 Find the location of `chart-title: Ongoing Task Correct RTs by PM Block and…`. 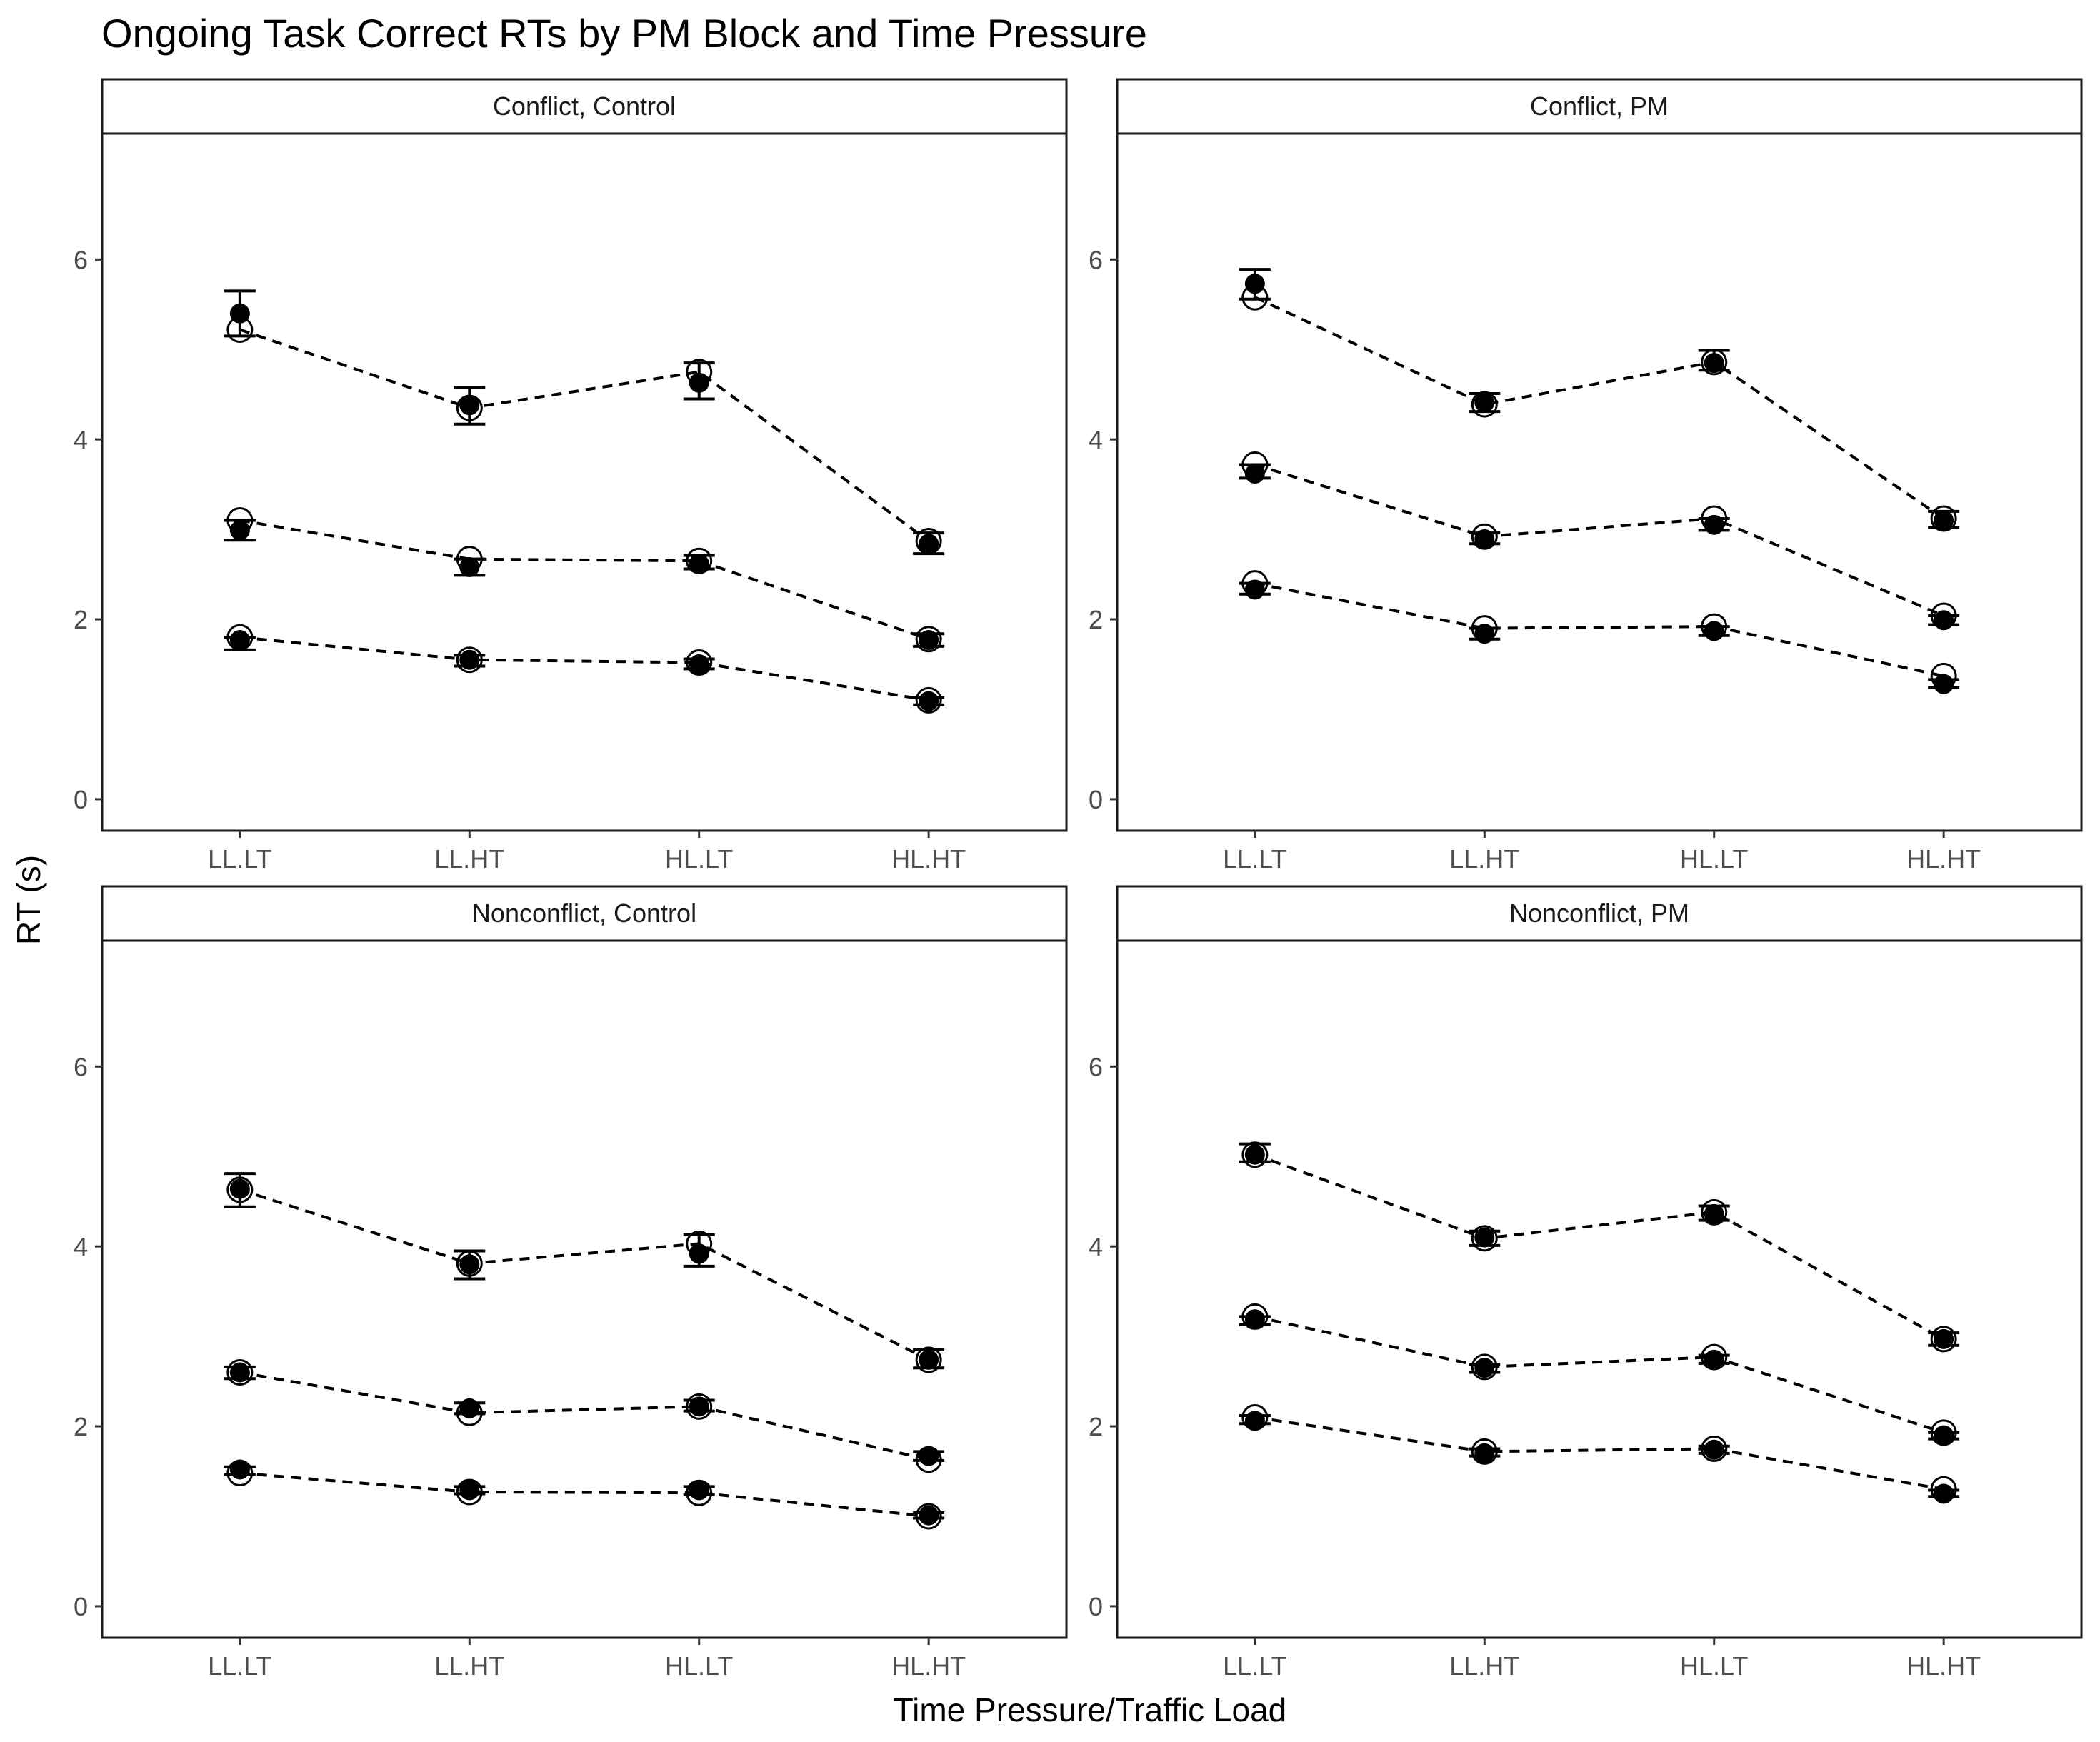

chart-title: Ongoing Task Correct RTs by PM Block and… is located at coordinates (624, 33).